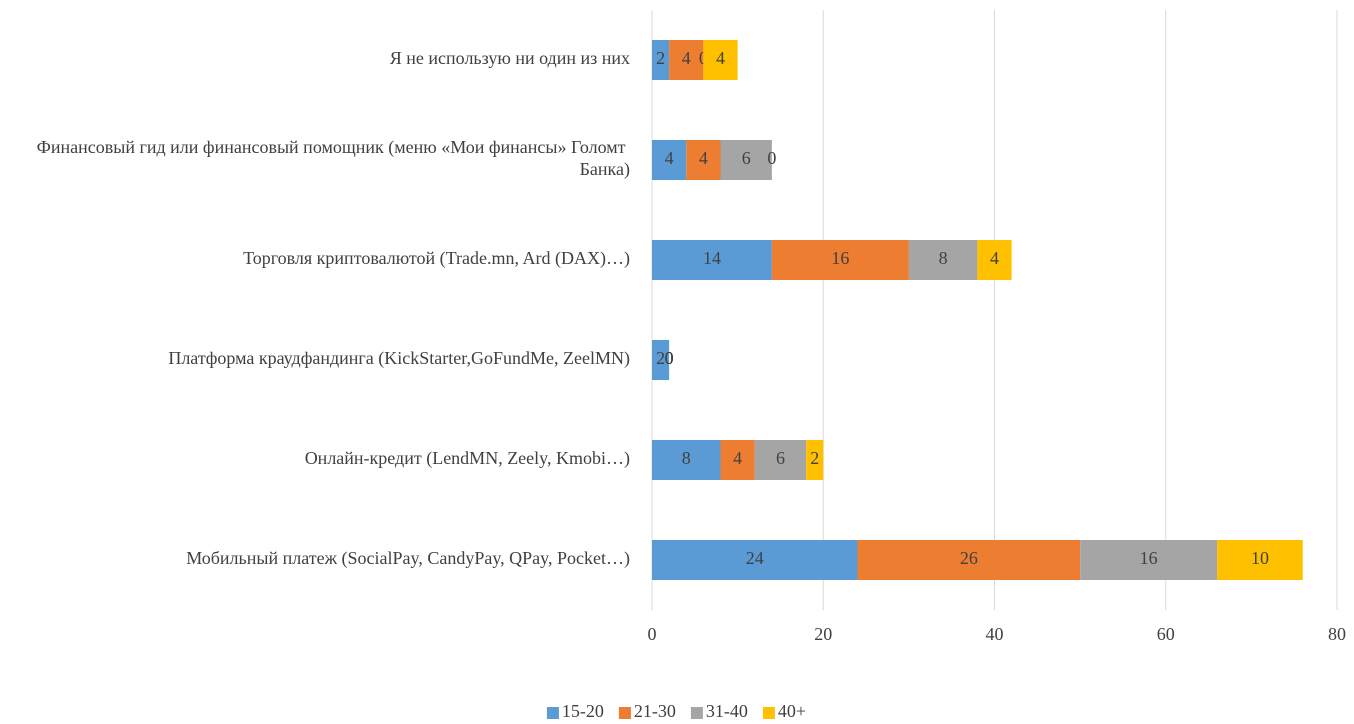  I want to click on legend-label: 31-40, so click(727, 711).